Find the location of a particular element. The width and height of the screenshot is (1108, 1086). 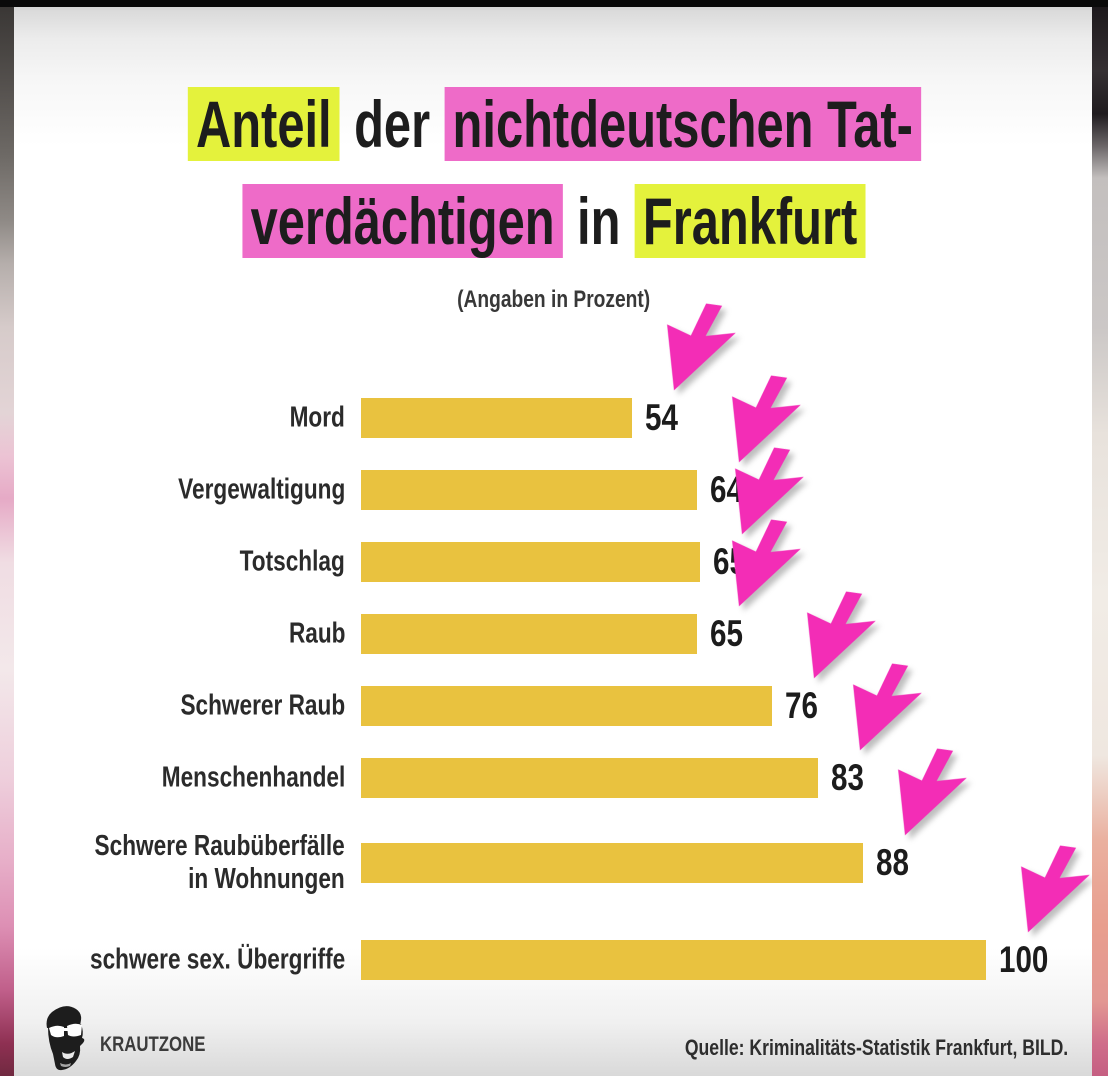

chart-title-line-2: verdächtigen in Frankfurt is located at coordinates (554, 221).